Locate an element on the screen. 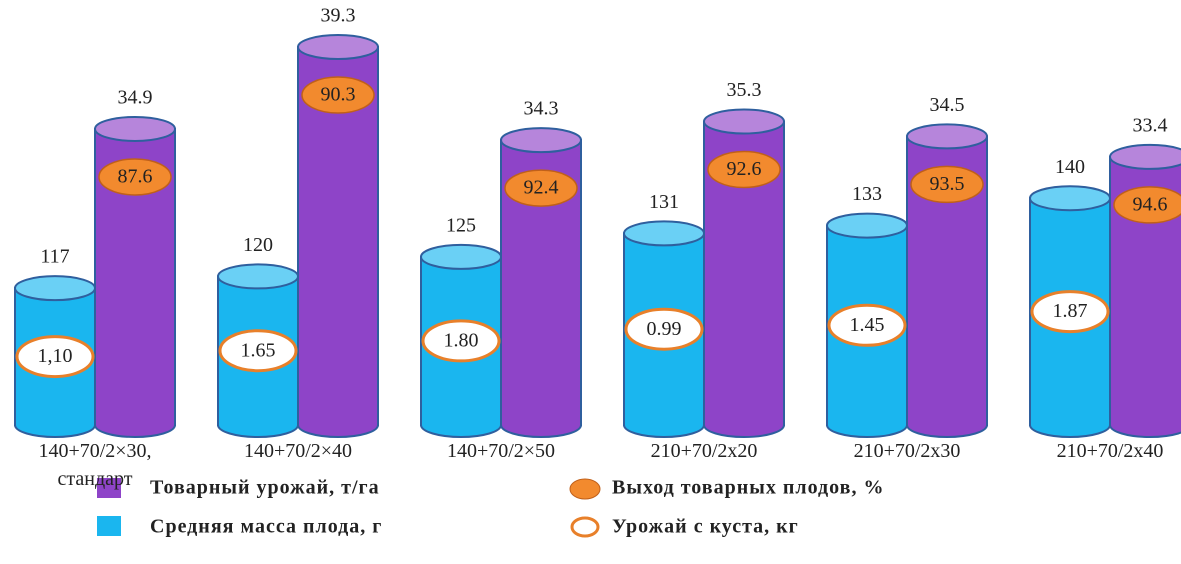 The width and height of the screenshot is (1181, 564). data-label: 90.3 is located at coordinates (338, 95).